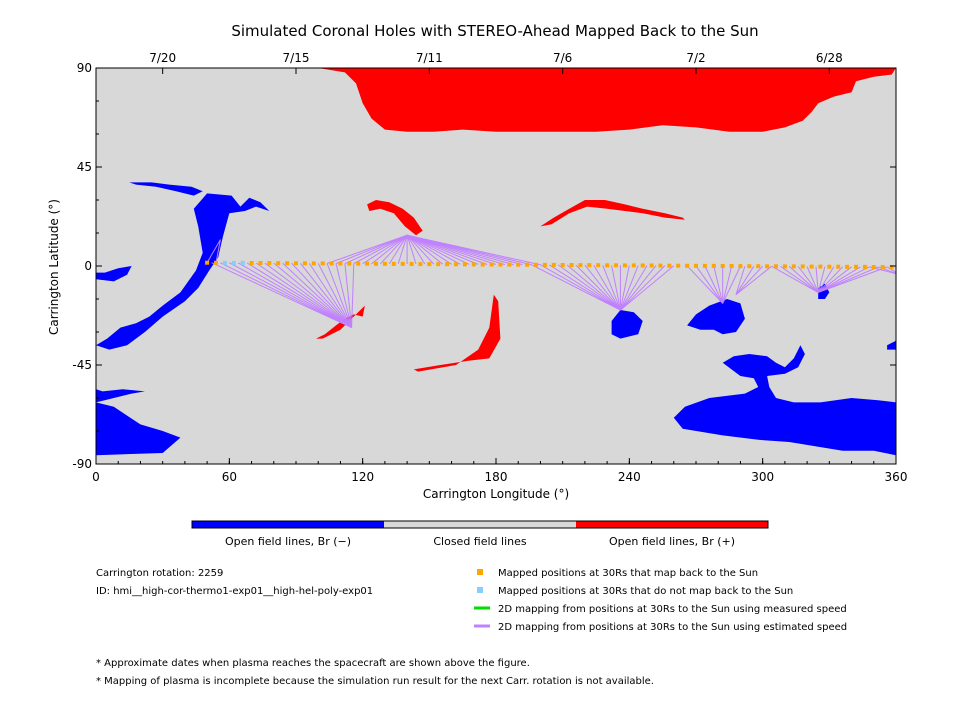 The width and height of the screenshot is (960, 720). Describe the element at coordinates (480, 524) in the screenshot. I see `colorbar-closed` at that location.